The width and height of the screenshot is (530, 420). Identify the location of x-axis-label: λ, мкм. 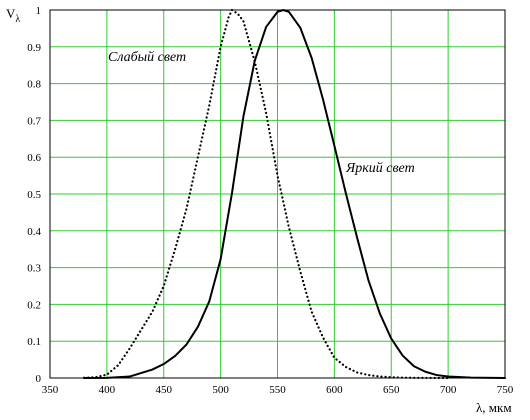
(494, 407).